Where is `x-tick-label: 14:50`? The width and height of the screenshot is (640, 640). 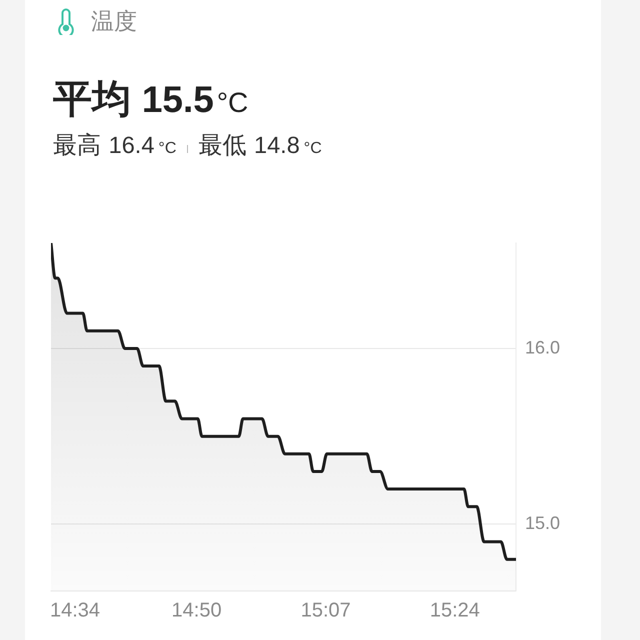 x-tick-label: 14:50 is located at coordinates (197, 611).